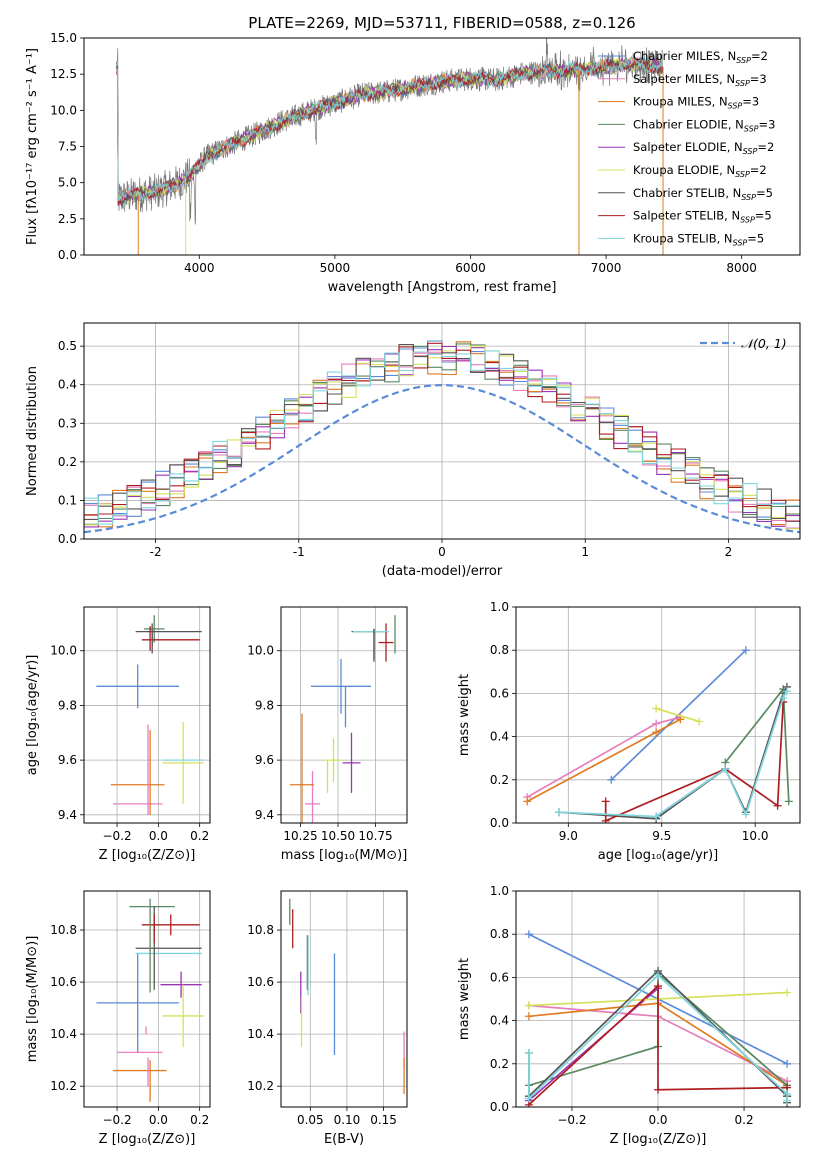 This screenshot has width=819, height=1170. Describe the element at coordinates (499, 891) in the screenshot. I see `y-tick-label: 1.0` at that location.